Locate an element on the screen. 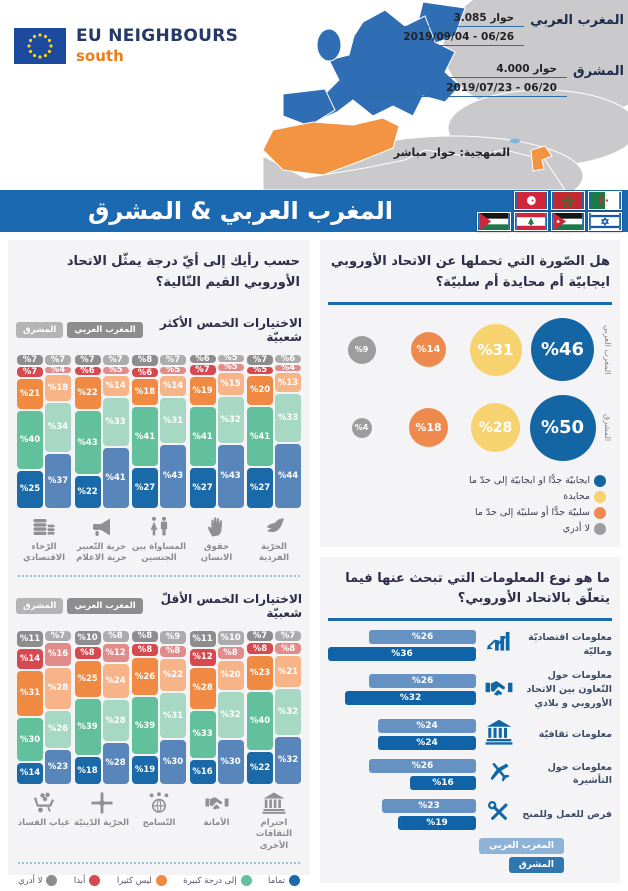 The height and width of the screenshot is (891, 628). bubble-value: %50 is located at coordinates (562, 427).